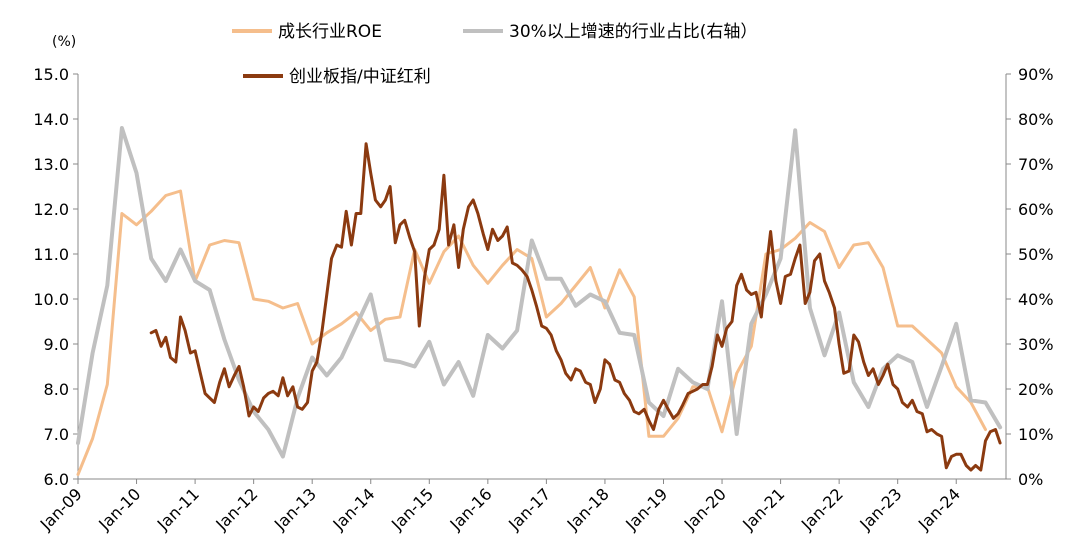 This screenshot has height=549, width=1077. Describe the element at coordinates (236, 509) in the screenshot. I see `x-tick-label: Jan-12` at that location.